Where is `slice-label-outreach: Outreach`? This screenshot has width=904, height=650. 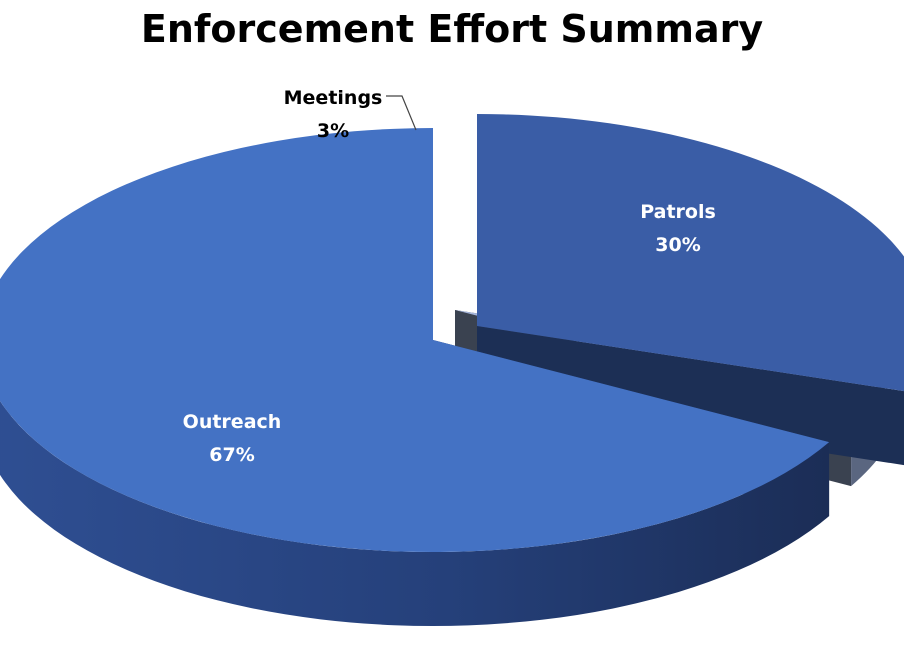 slice-label-outreach: Outreach is located at coordinates (232, 422).